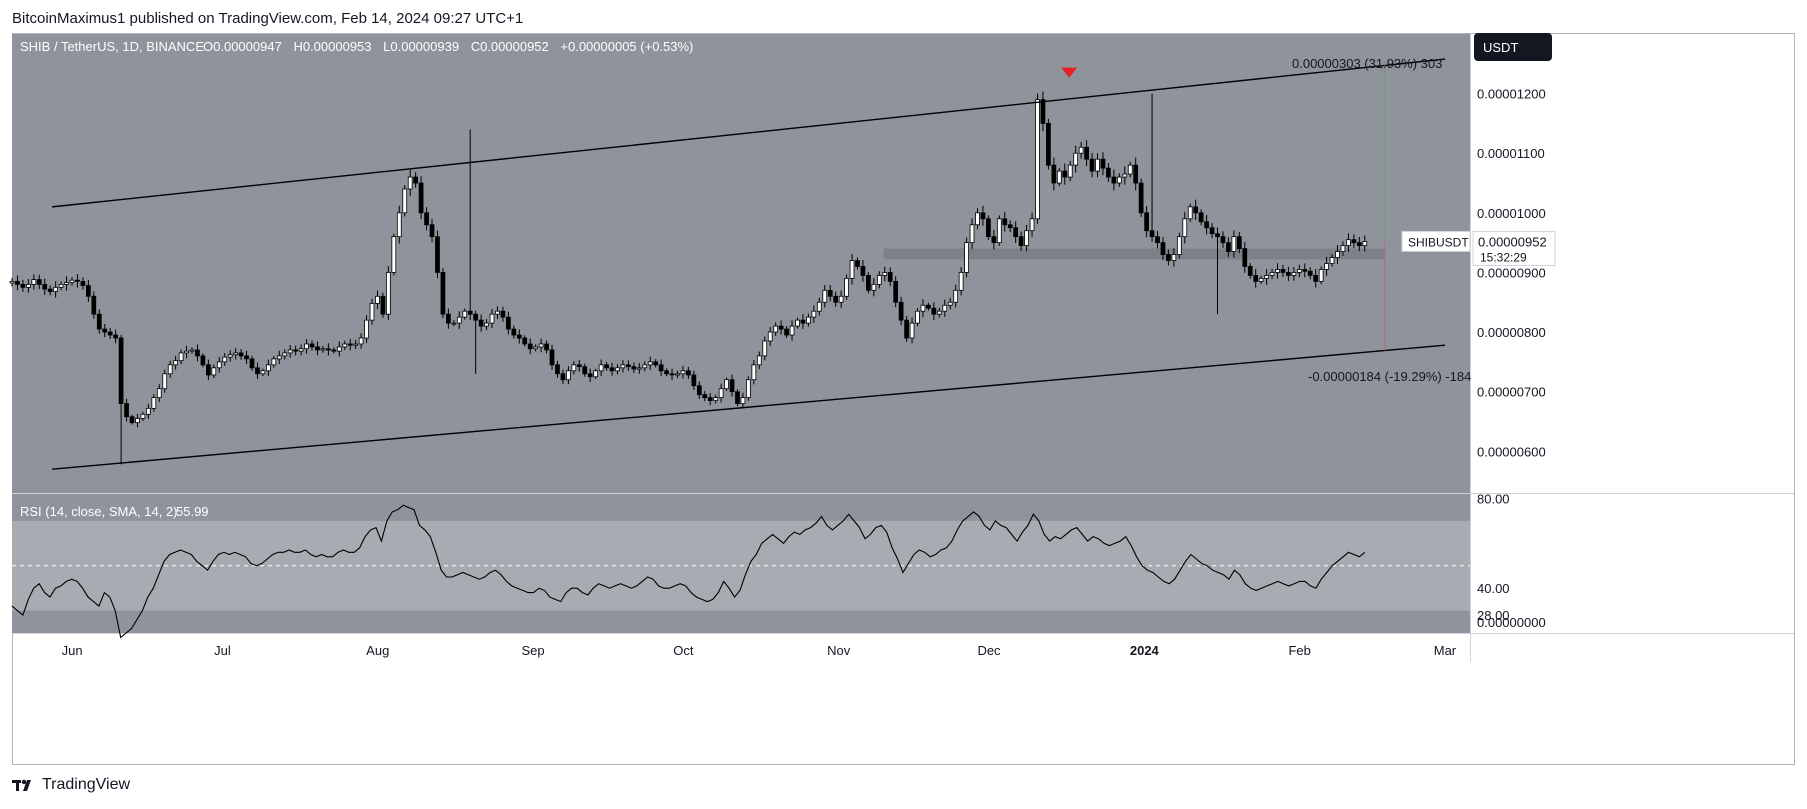 The height and width of the screenshot is (809, 1807). What do you see at coordinates (1513, 47) in the screenshot?
I see `currency-badge: USDT` at bounding box center [1513, 47].